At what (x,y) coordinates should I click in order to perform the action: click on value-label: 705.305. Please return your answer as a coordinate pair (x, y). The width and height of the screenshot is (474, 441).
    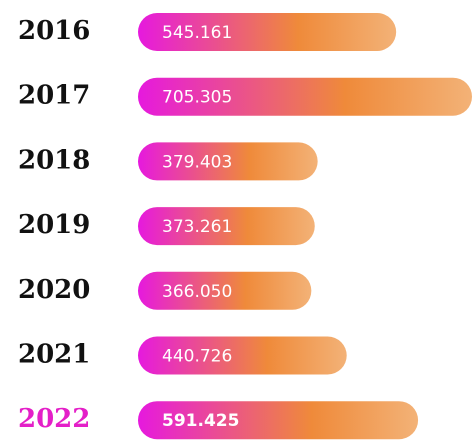
    Looking at the image, I should click on (197, 98).